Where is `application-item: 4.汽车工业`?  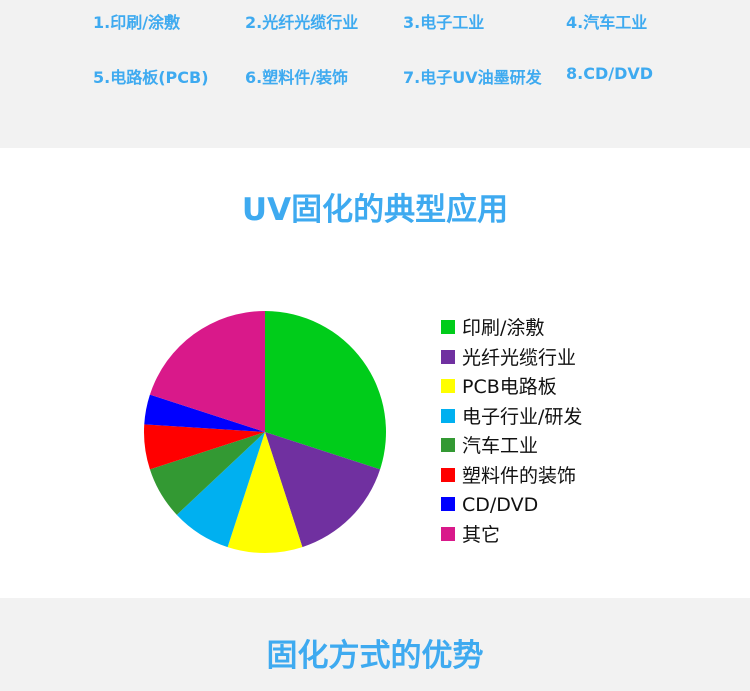
application-item: 4.汽车工业 is located at coordinates (607, 22).